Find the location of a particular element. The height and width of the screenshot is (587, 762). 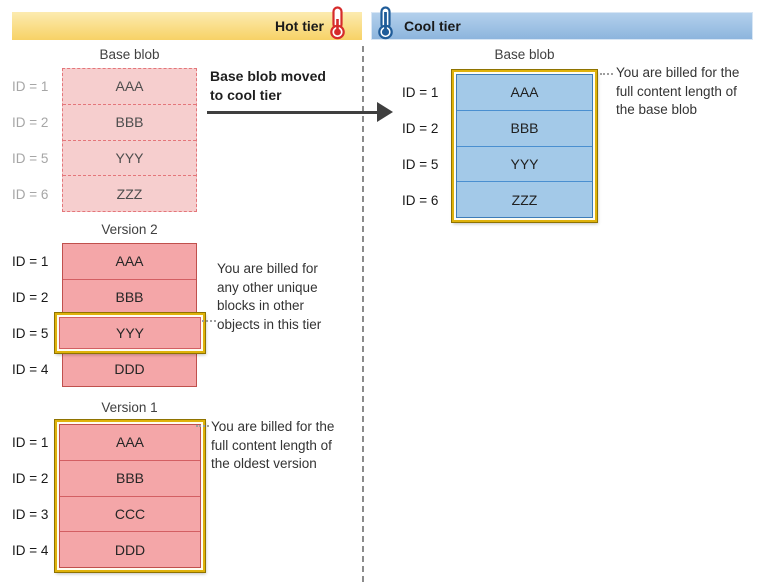

block-id-label: ID = 3 is located at coordinates (30, 514).